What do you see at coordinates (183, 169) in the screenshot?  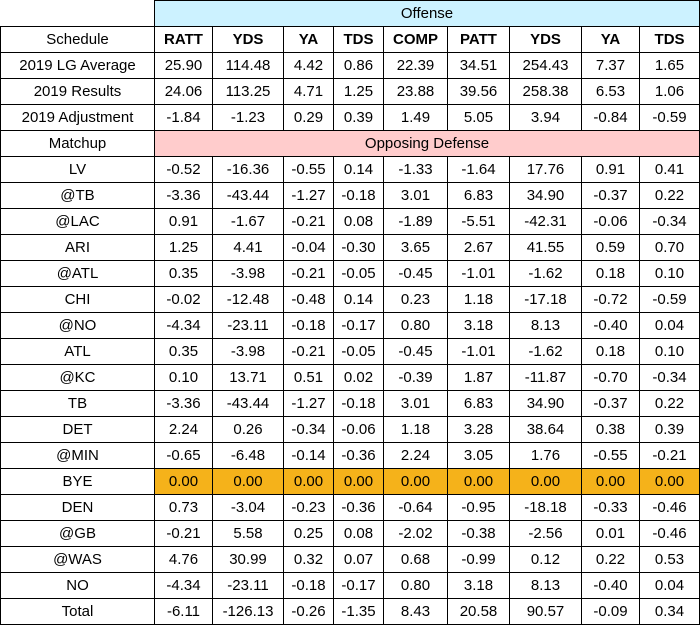 I see `table-cell: -0.52` at bounding box center [183, 169].